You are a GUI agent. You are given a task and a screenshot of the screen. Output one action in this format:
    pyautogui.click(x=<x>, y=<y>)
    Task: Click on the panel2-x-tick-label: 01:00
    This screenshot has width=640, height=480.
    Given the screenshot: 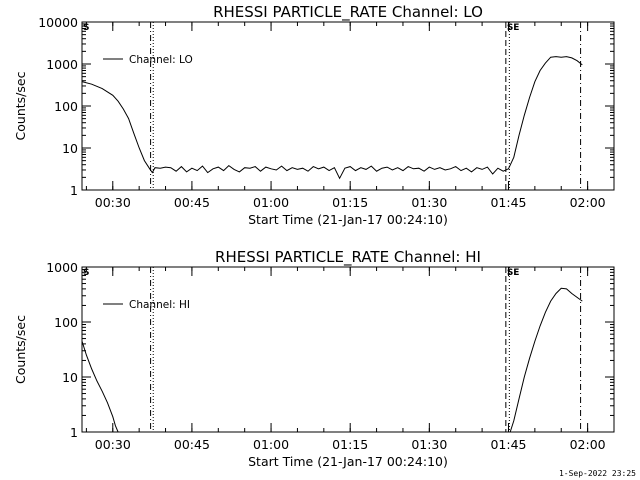 What is the action you would take?
    pyautogui.click(x=271, y=444)
    